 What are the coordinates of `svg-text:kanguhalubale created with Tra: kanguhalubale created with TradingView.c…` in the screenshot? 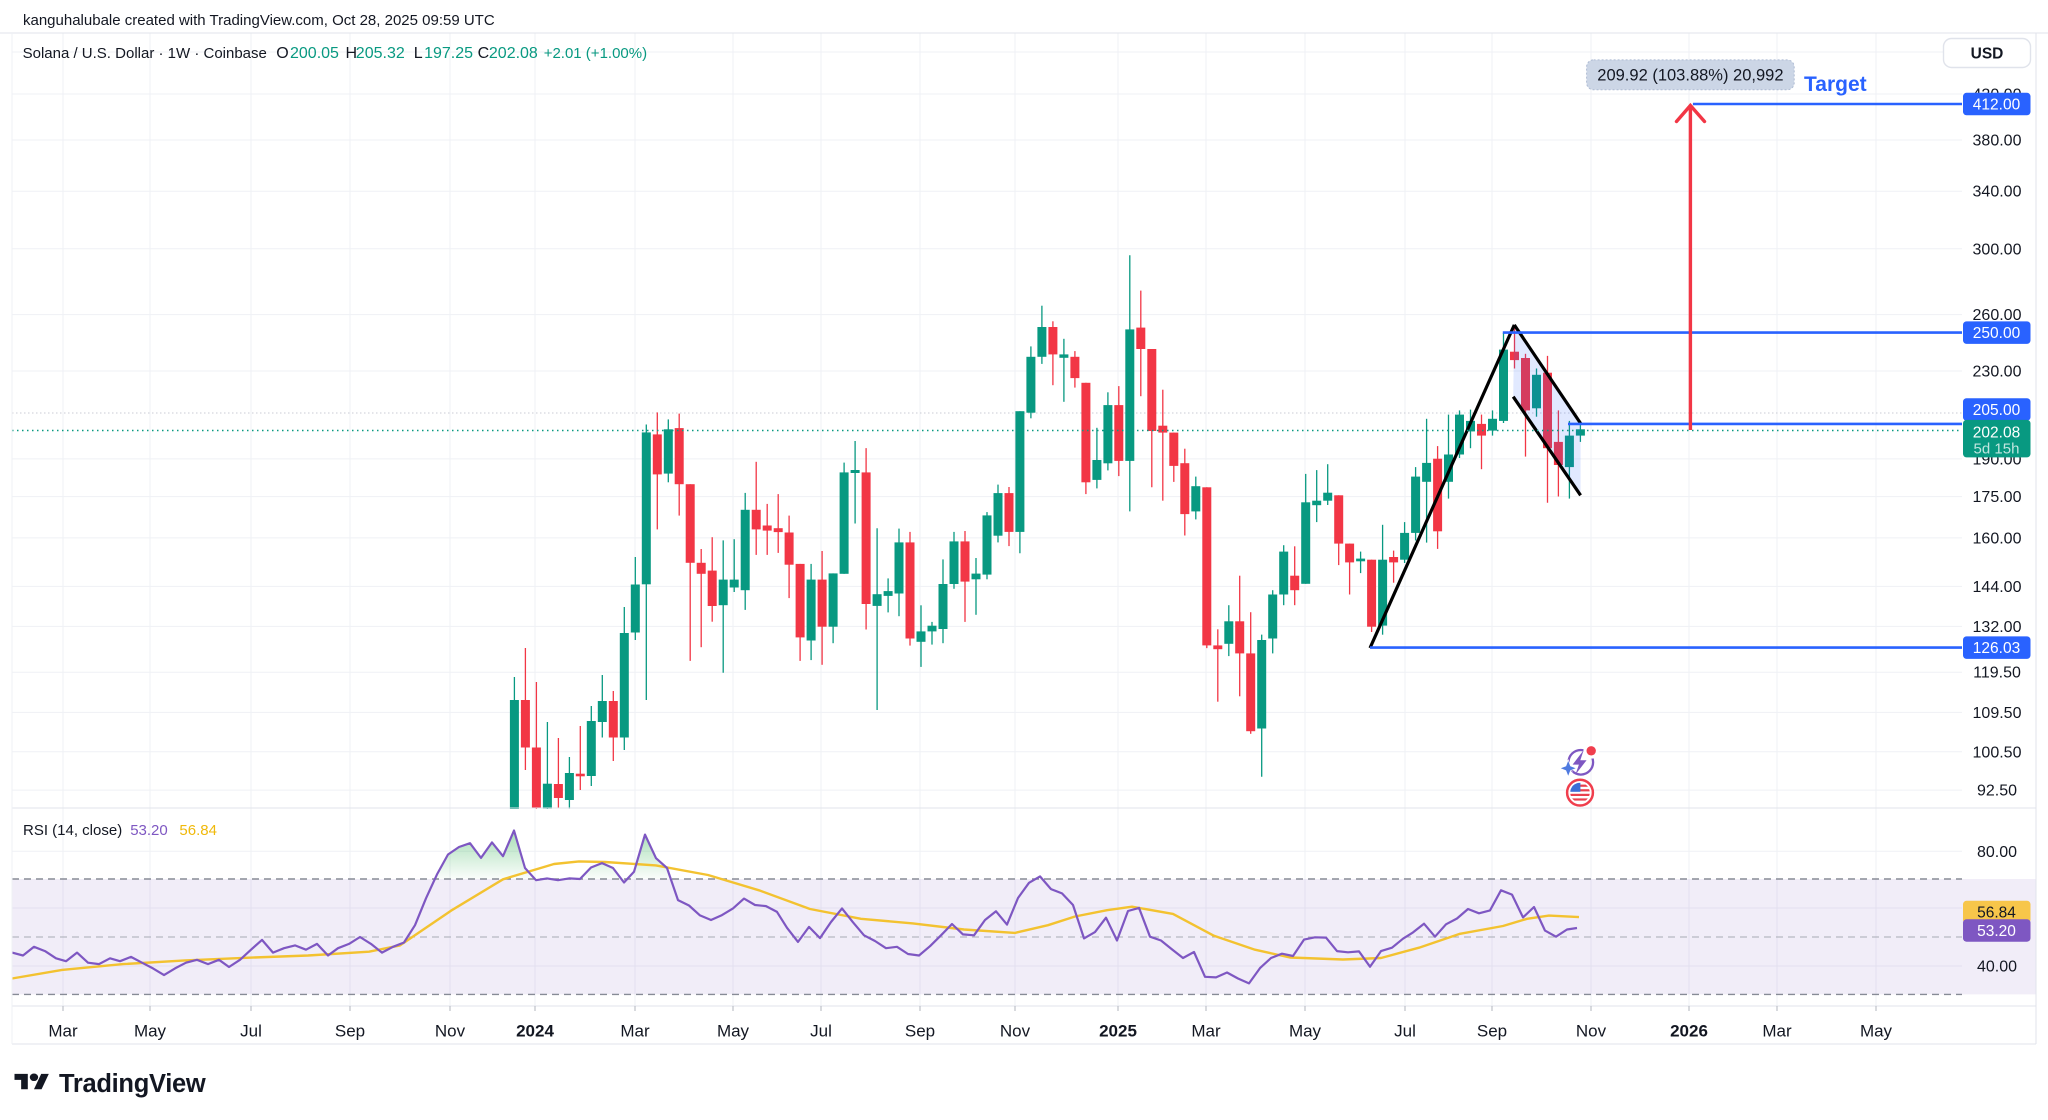 It's located at (259, 20).